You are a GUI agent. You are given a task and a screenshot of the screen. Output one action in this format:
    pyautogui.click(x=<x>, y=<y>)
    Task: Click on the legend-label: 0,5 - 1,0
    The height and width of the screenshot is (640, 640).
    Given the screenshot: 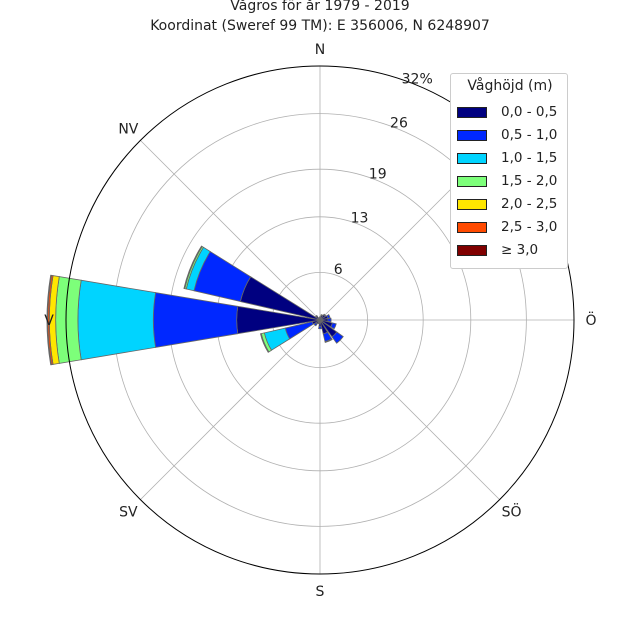 What is the action you would take?
    pyautogui.click(x=529, y=135)
    